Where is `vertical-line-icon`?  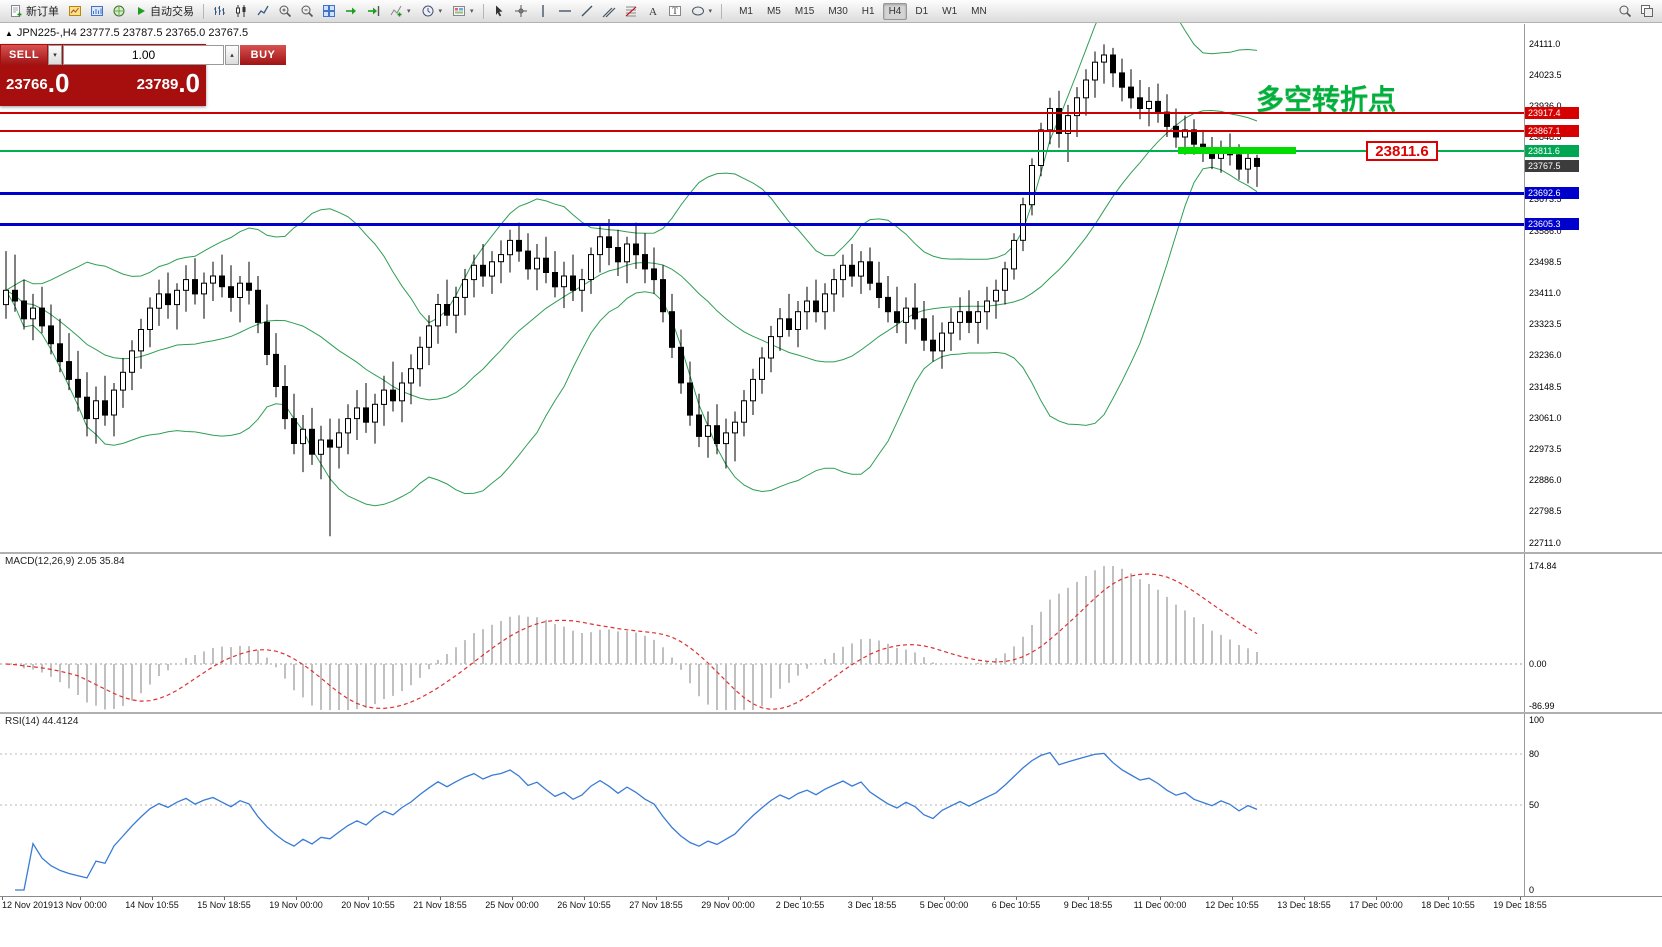
vertical-line-icon is located at coordinates (543, 11).